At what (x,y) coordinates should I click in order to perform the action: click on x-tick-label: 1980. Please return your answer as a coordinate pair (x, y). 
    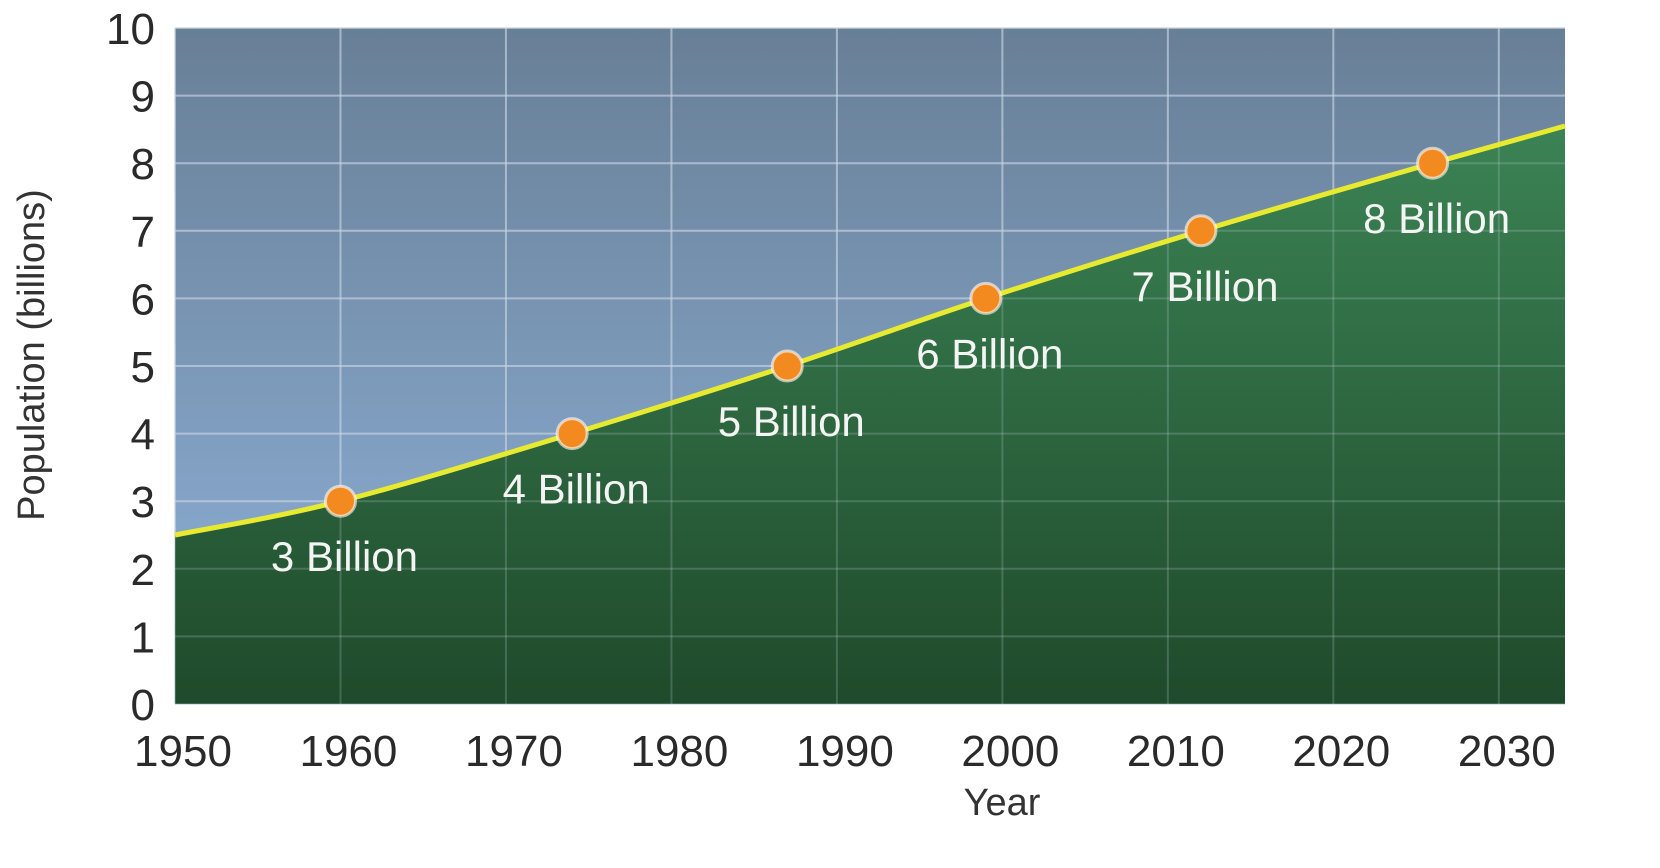
    Looking at the image, I should click on (679, 751).